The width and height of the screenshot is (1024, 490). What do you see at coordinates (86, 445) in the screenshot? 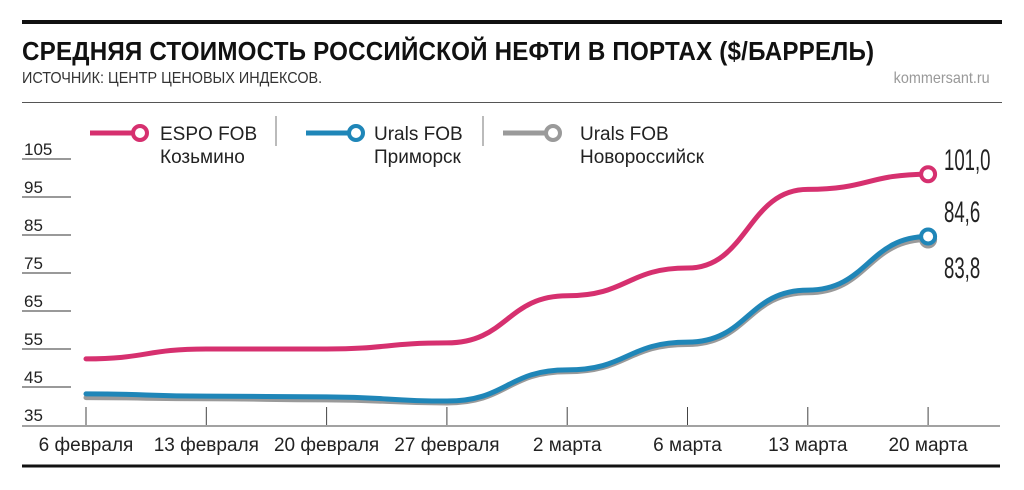
I see `x-tick-label: 6 февраля` at bounding box center [86, 445].